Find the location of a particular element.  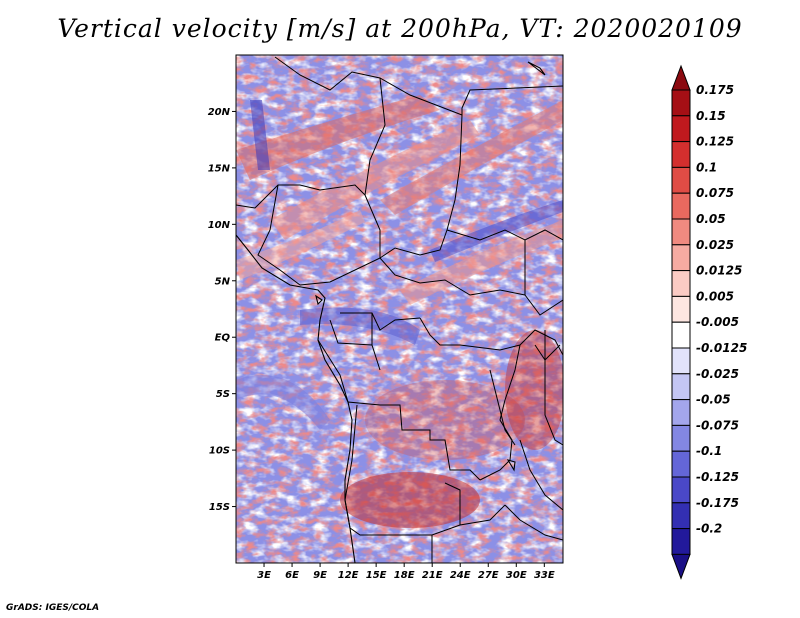

lon-tick-label: 3E is located at coordinates (264, 575).